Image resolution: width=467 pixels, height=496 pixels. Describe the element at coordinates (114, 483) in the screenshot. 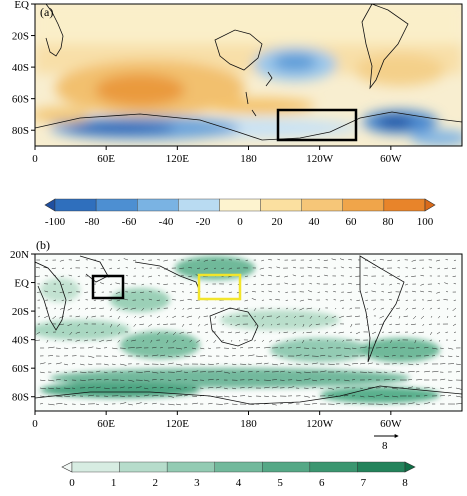

I see `colorbar-b-tick-label: 1` at that location.